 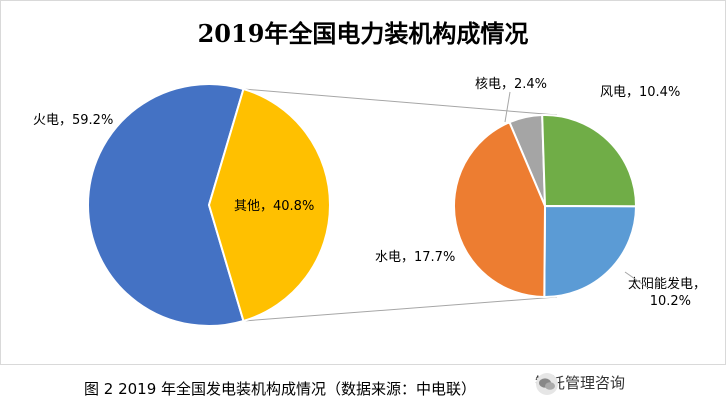 What do you see at coordinates (547, 384) in the screenshot?
I see `wechat-icon` at bounding box center [547, 384].